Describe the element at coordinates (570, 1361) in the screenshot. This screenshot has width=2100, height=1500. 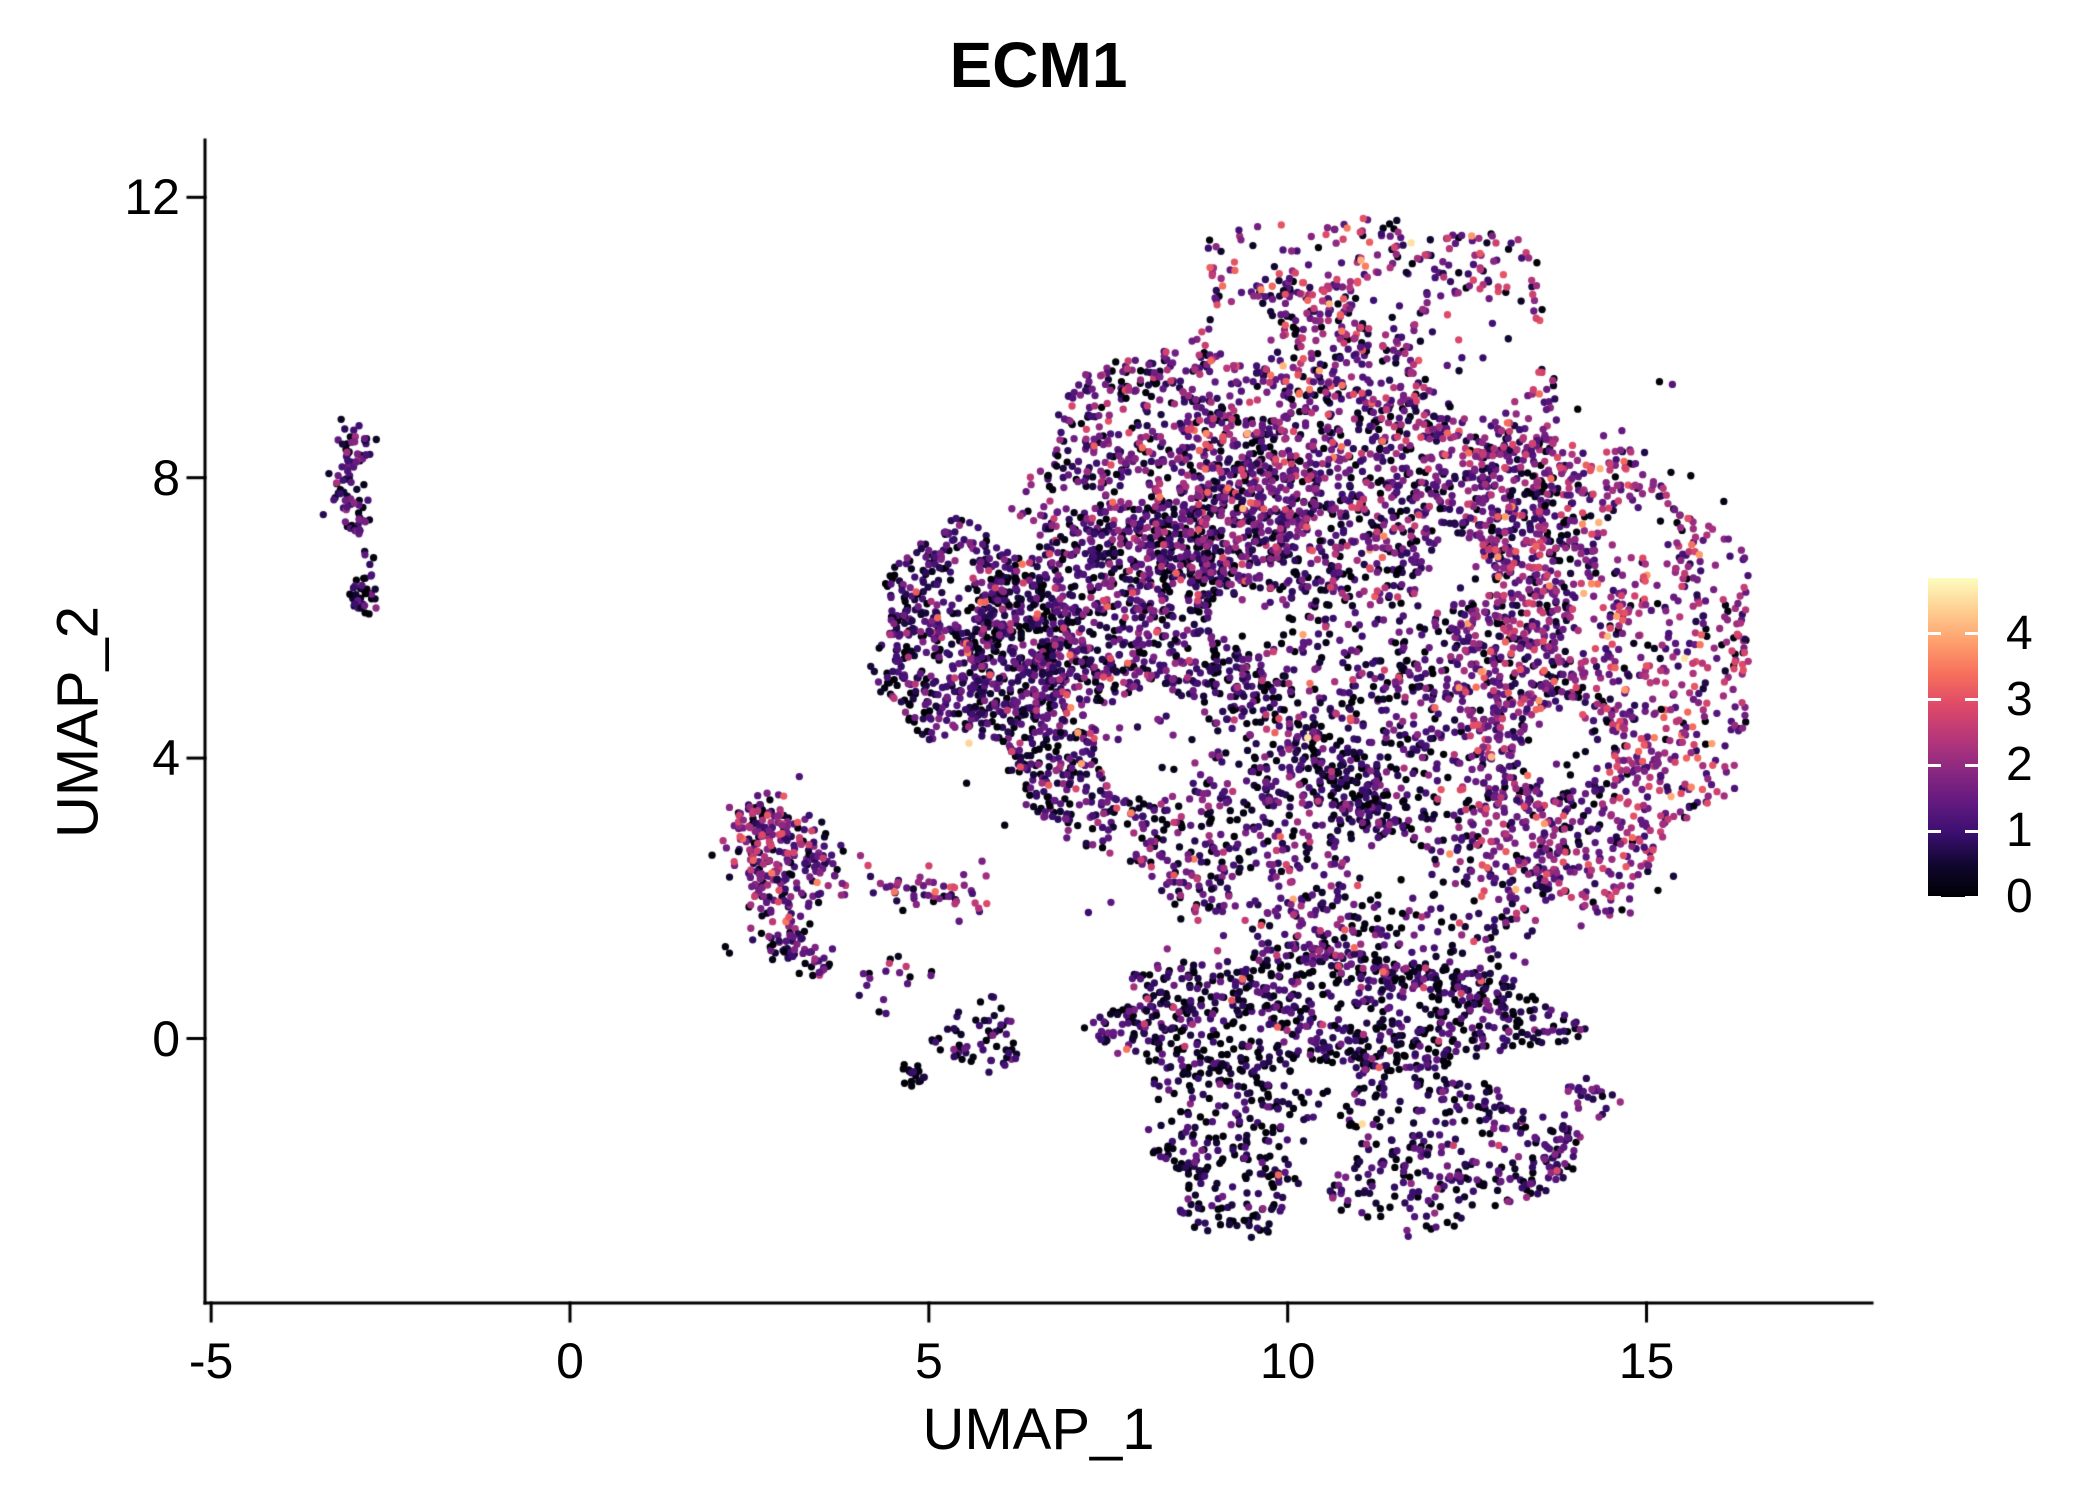
I see `x-tick-label: 0` at that location.